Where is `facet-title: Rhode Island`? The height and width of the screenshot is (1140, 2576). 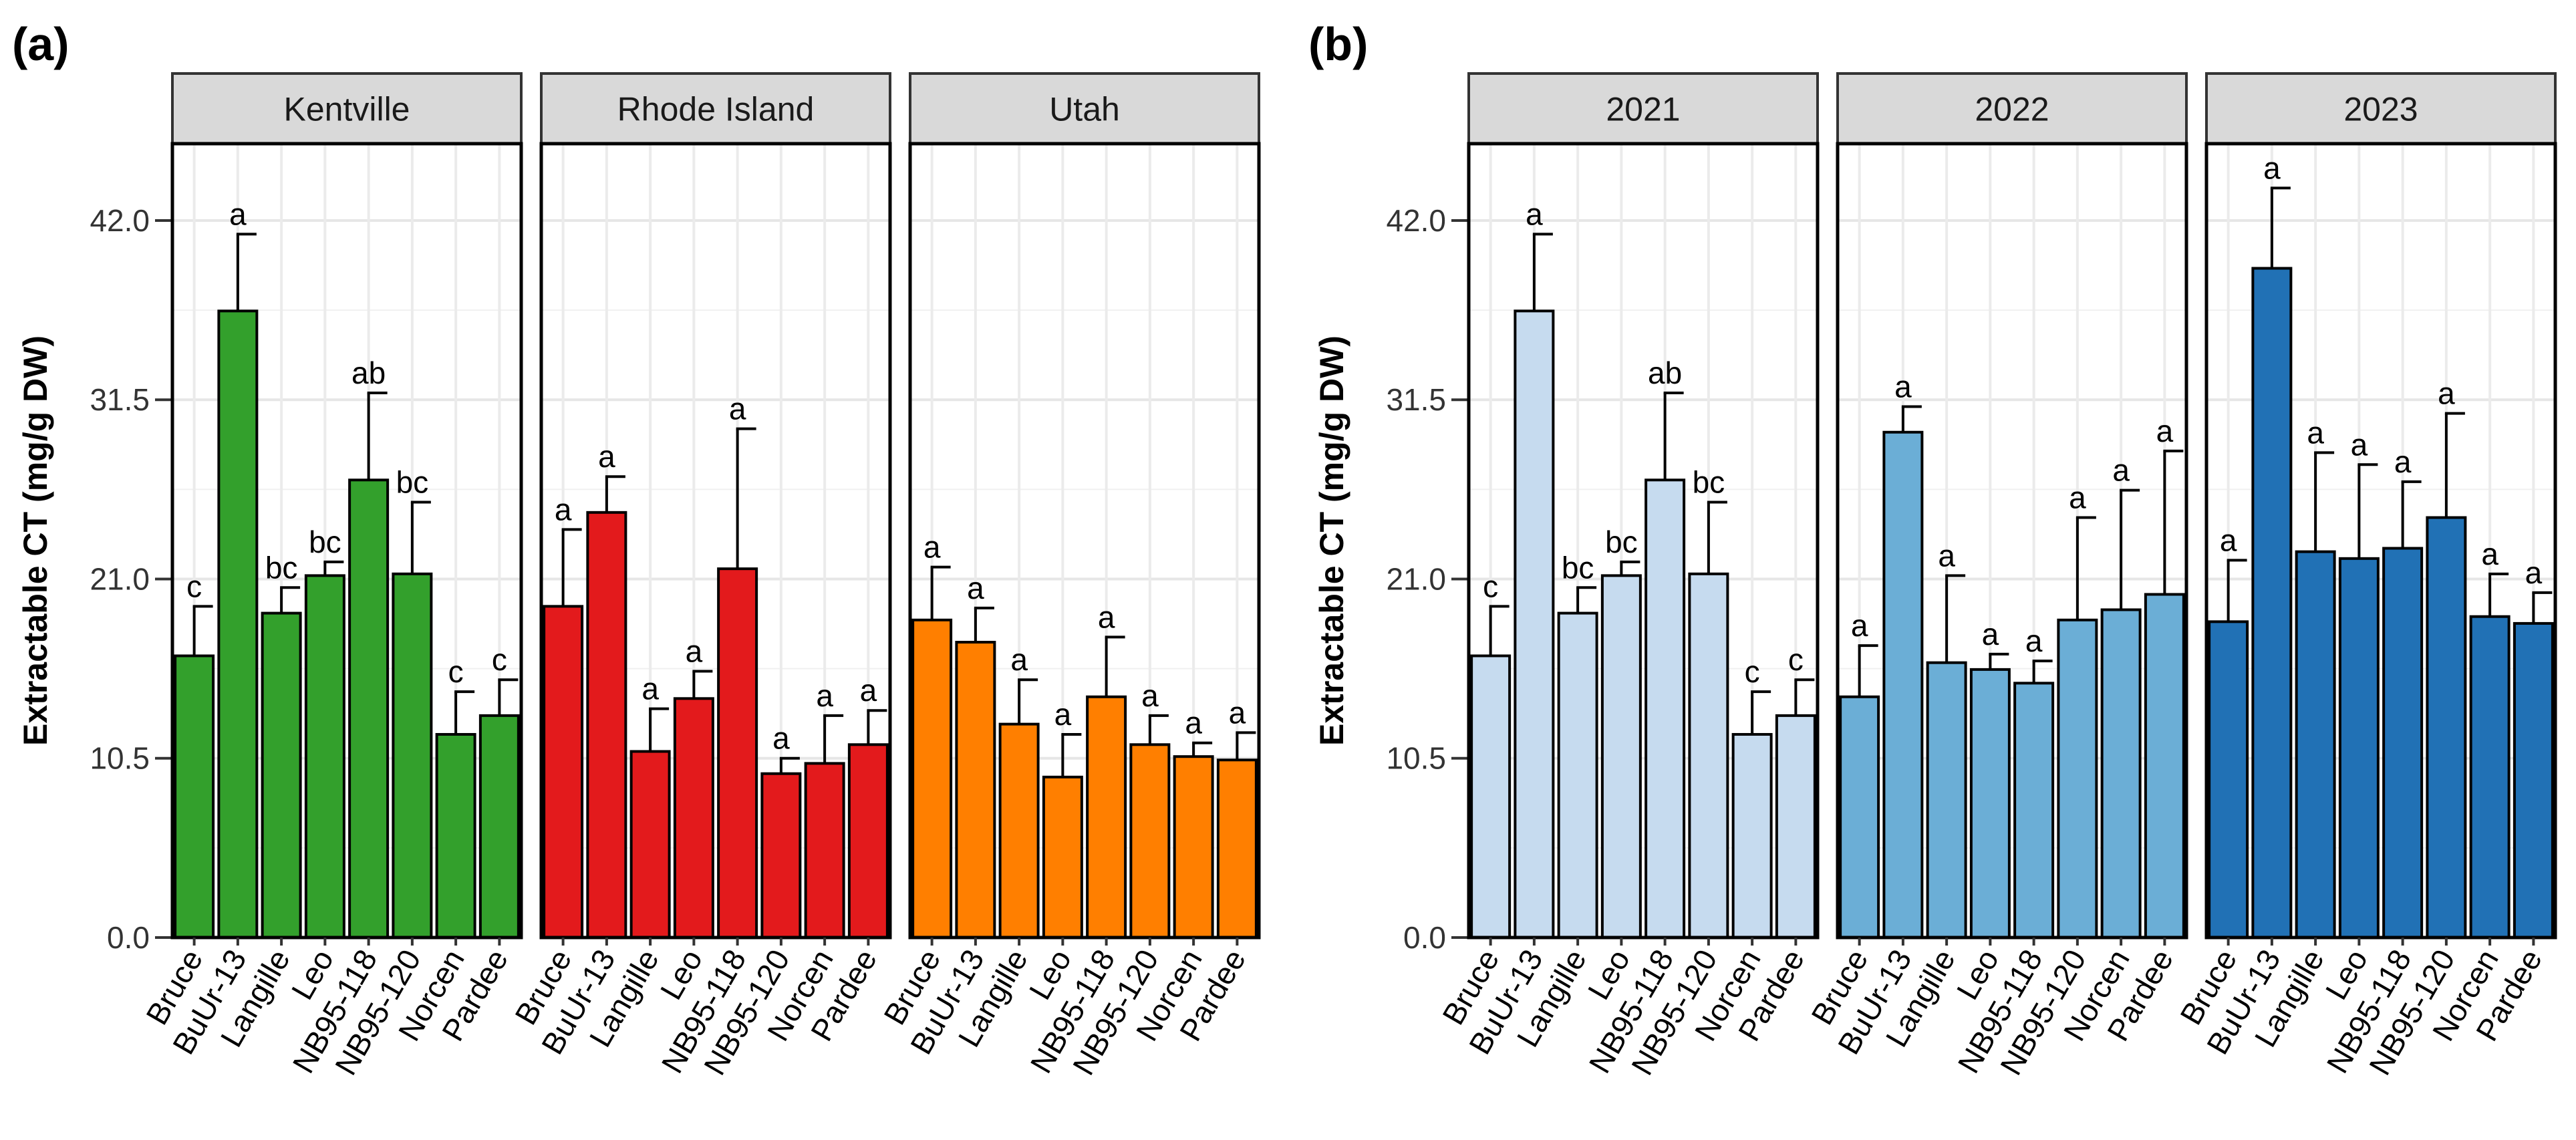 facet-title: Rhode Island is located at coordinates (716, 109).